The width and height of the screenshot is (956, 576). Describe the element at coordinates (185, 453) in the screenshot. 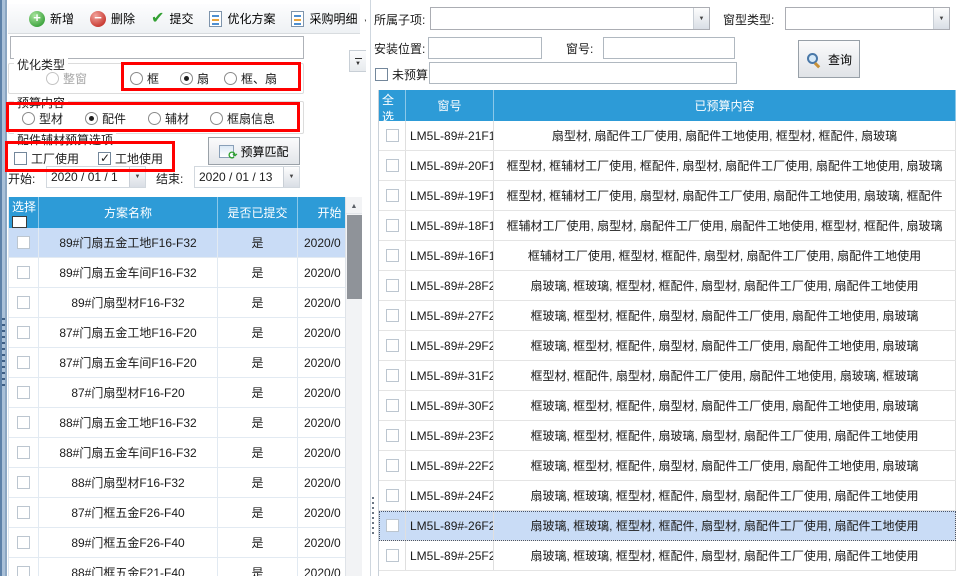

I see `plan-table-row: 88#门扇五金车间F16-F32 是 2020/0` at that location.